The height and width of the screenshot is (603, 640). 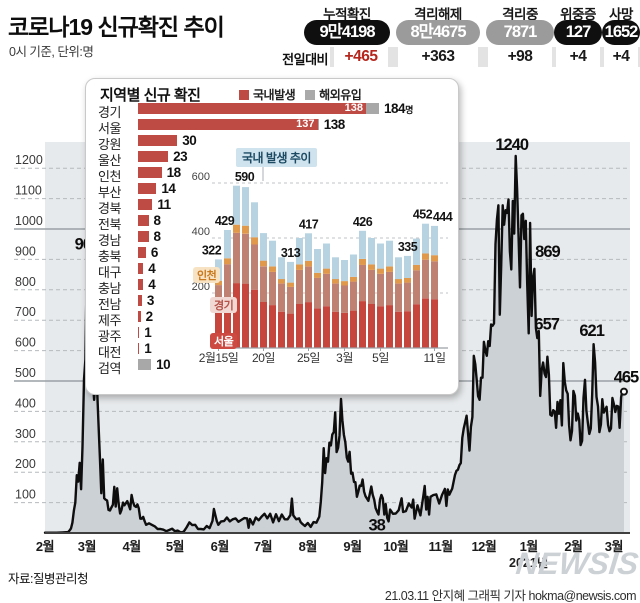 I want to click on y-tick-label: 1000, so click(x=29, y=221).